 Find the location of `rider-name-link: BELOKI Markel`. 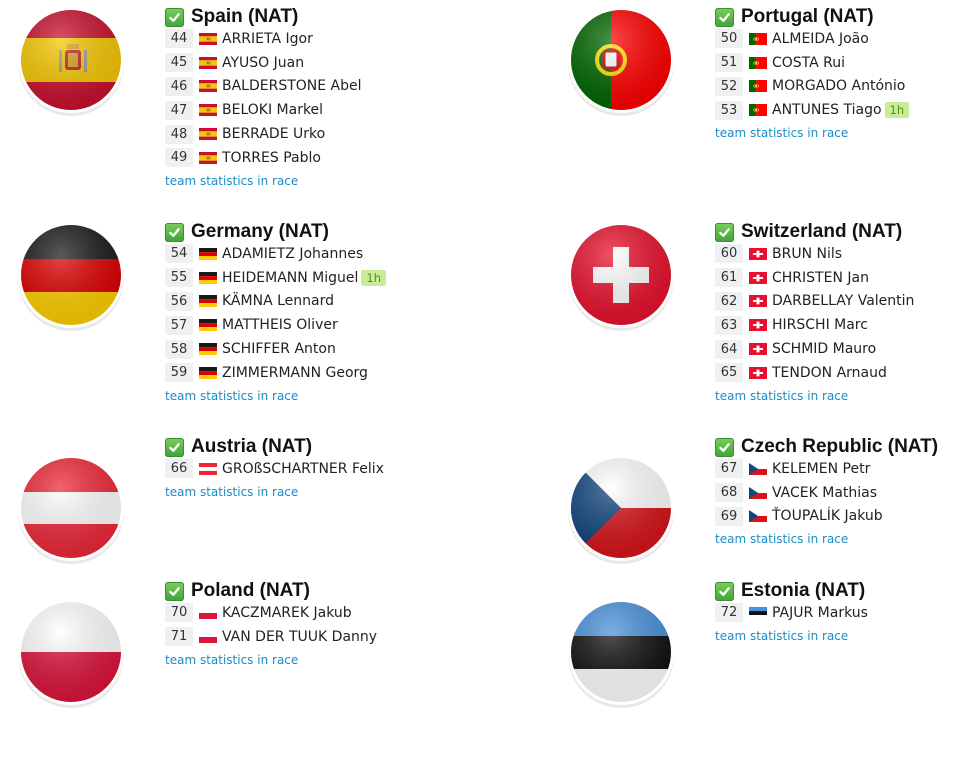

rider-name-link: BELOKI Markel is located at coordinates (273, 110).